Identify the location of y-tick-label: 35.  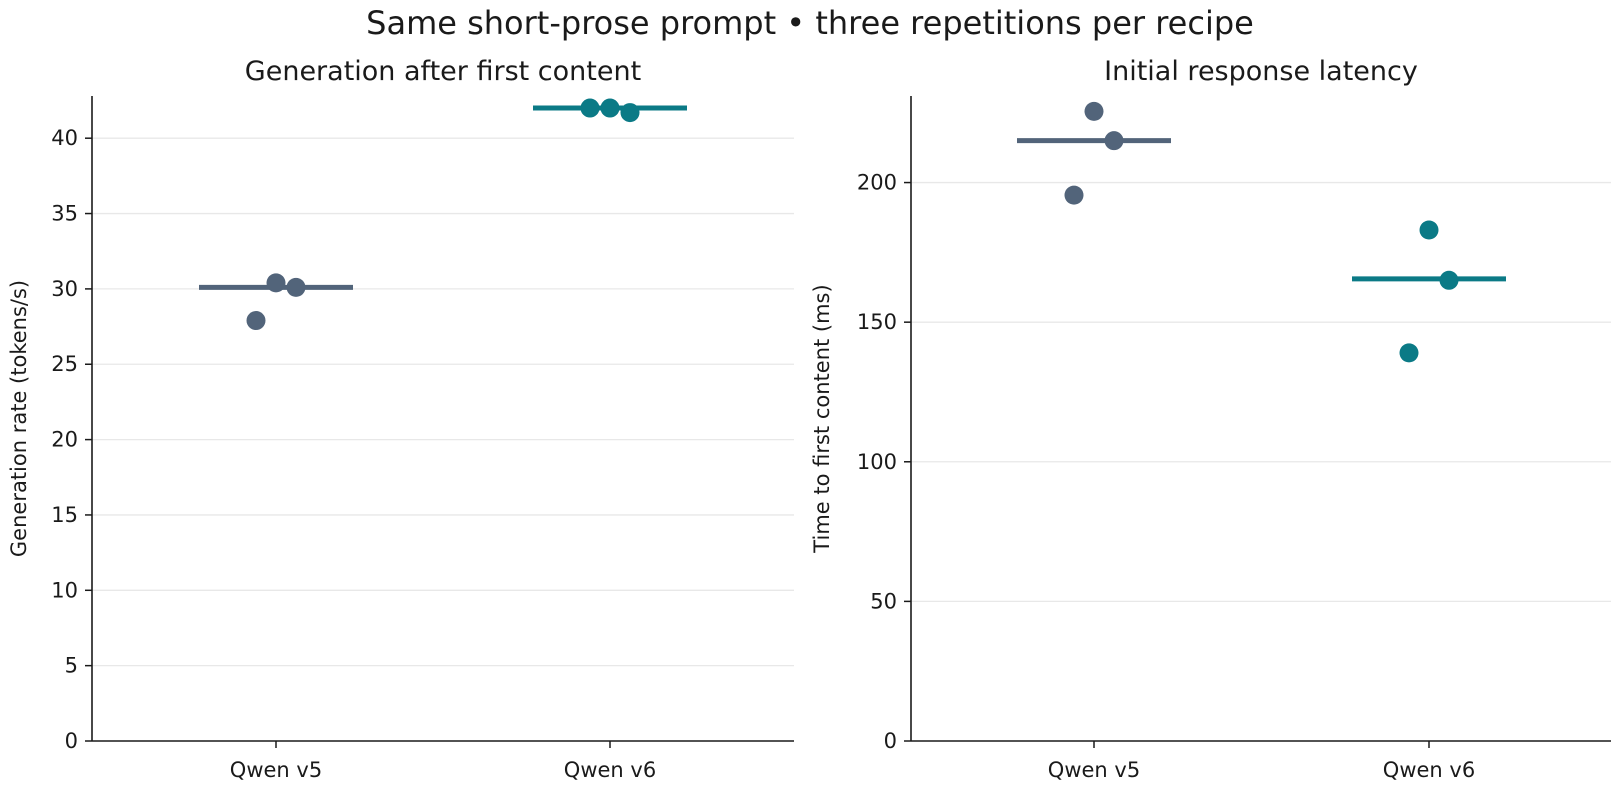
(64, 214).